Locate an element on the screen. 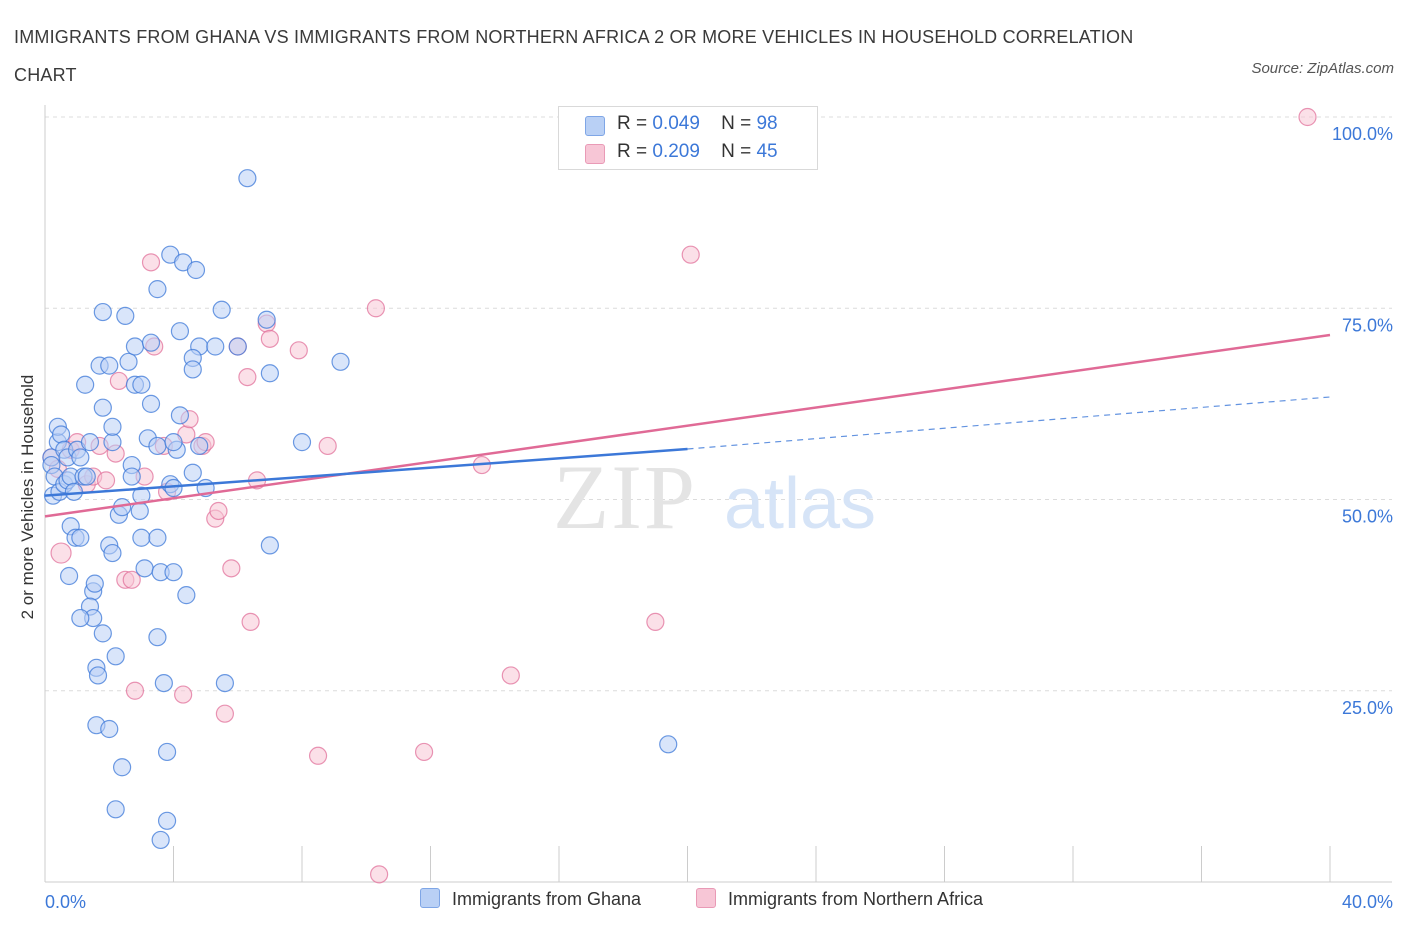 The width and height of the screenshot is (1406, 930). x-tick-label: 0.0% is located at coordinates (65, 902).